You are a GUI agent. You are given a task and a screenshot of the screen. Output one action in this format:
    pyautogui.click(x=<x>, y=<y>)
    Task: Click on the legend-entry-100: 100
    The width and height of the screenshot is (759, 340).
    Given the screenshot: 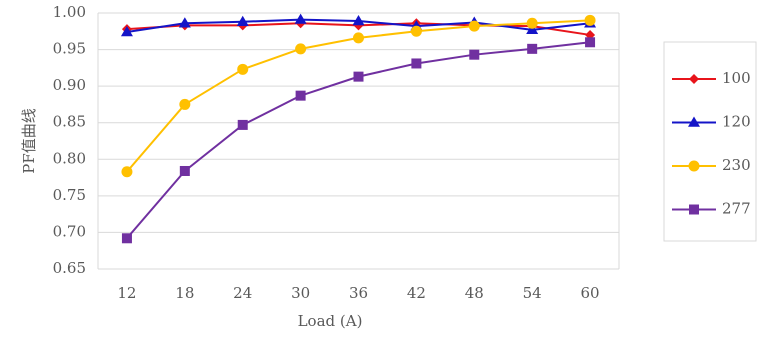 What is the action you would take?
    pyautogui.click(x=711, y=78)
    